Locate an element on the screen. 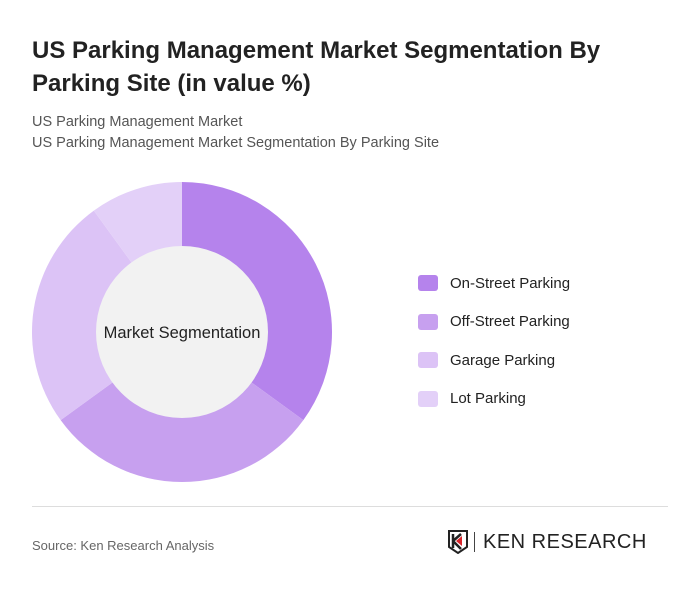 This screenshot has width=700, height=591. divider is located at coordinates (350, 506).